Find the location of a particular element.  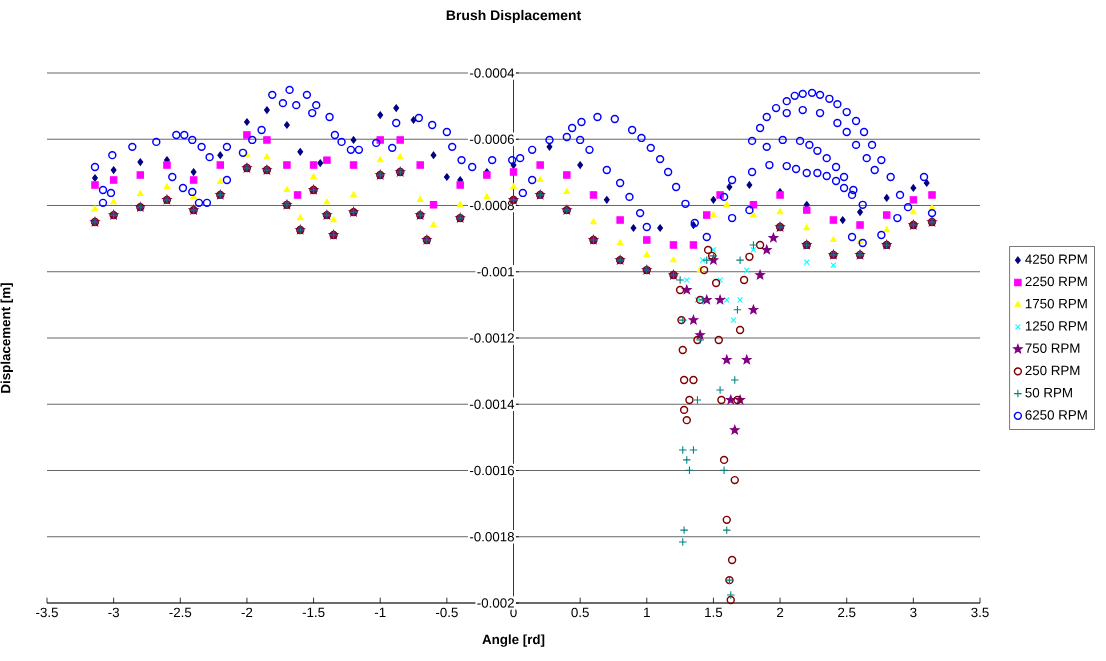

y-tick-label: -0.0008 is located at coordinates (491, 205).